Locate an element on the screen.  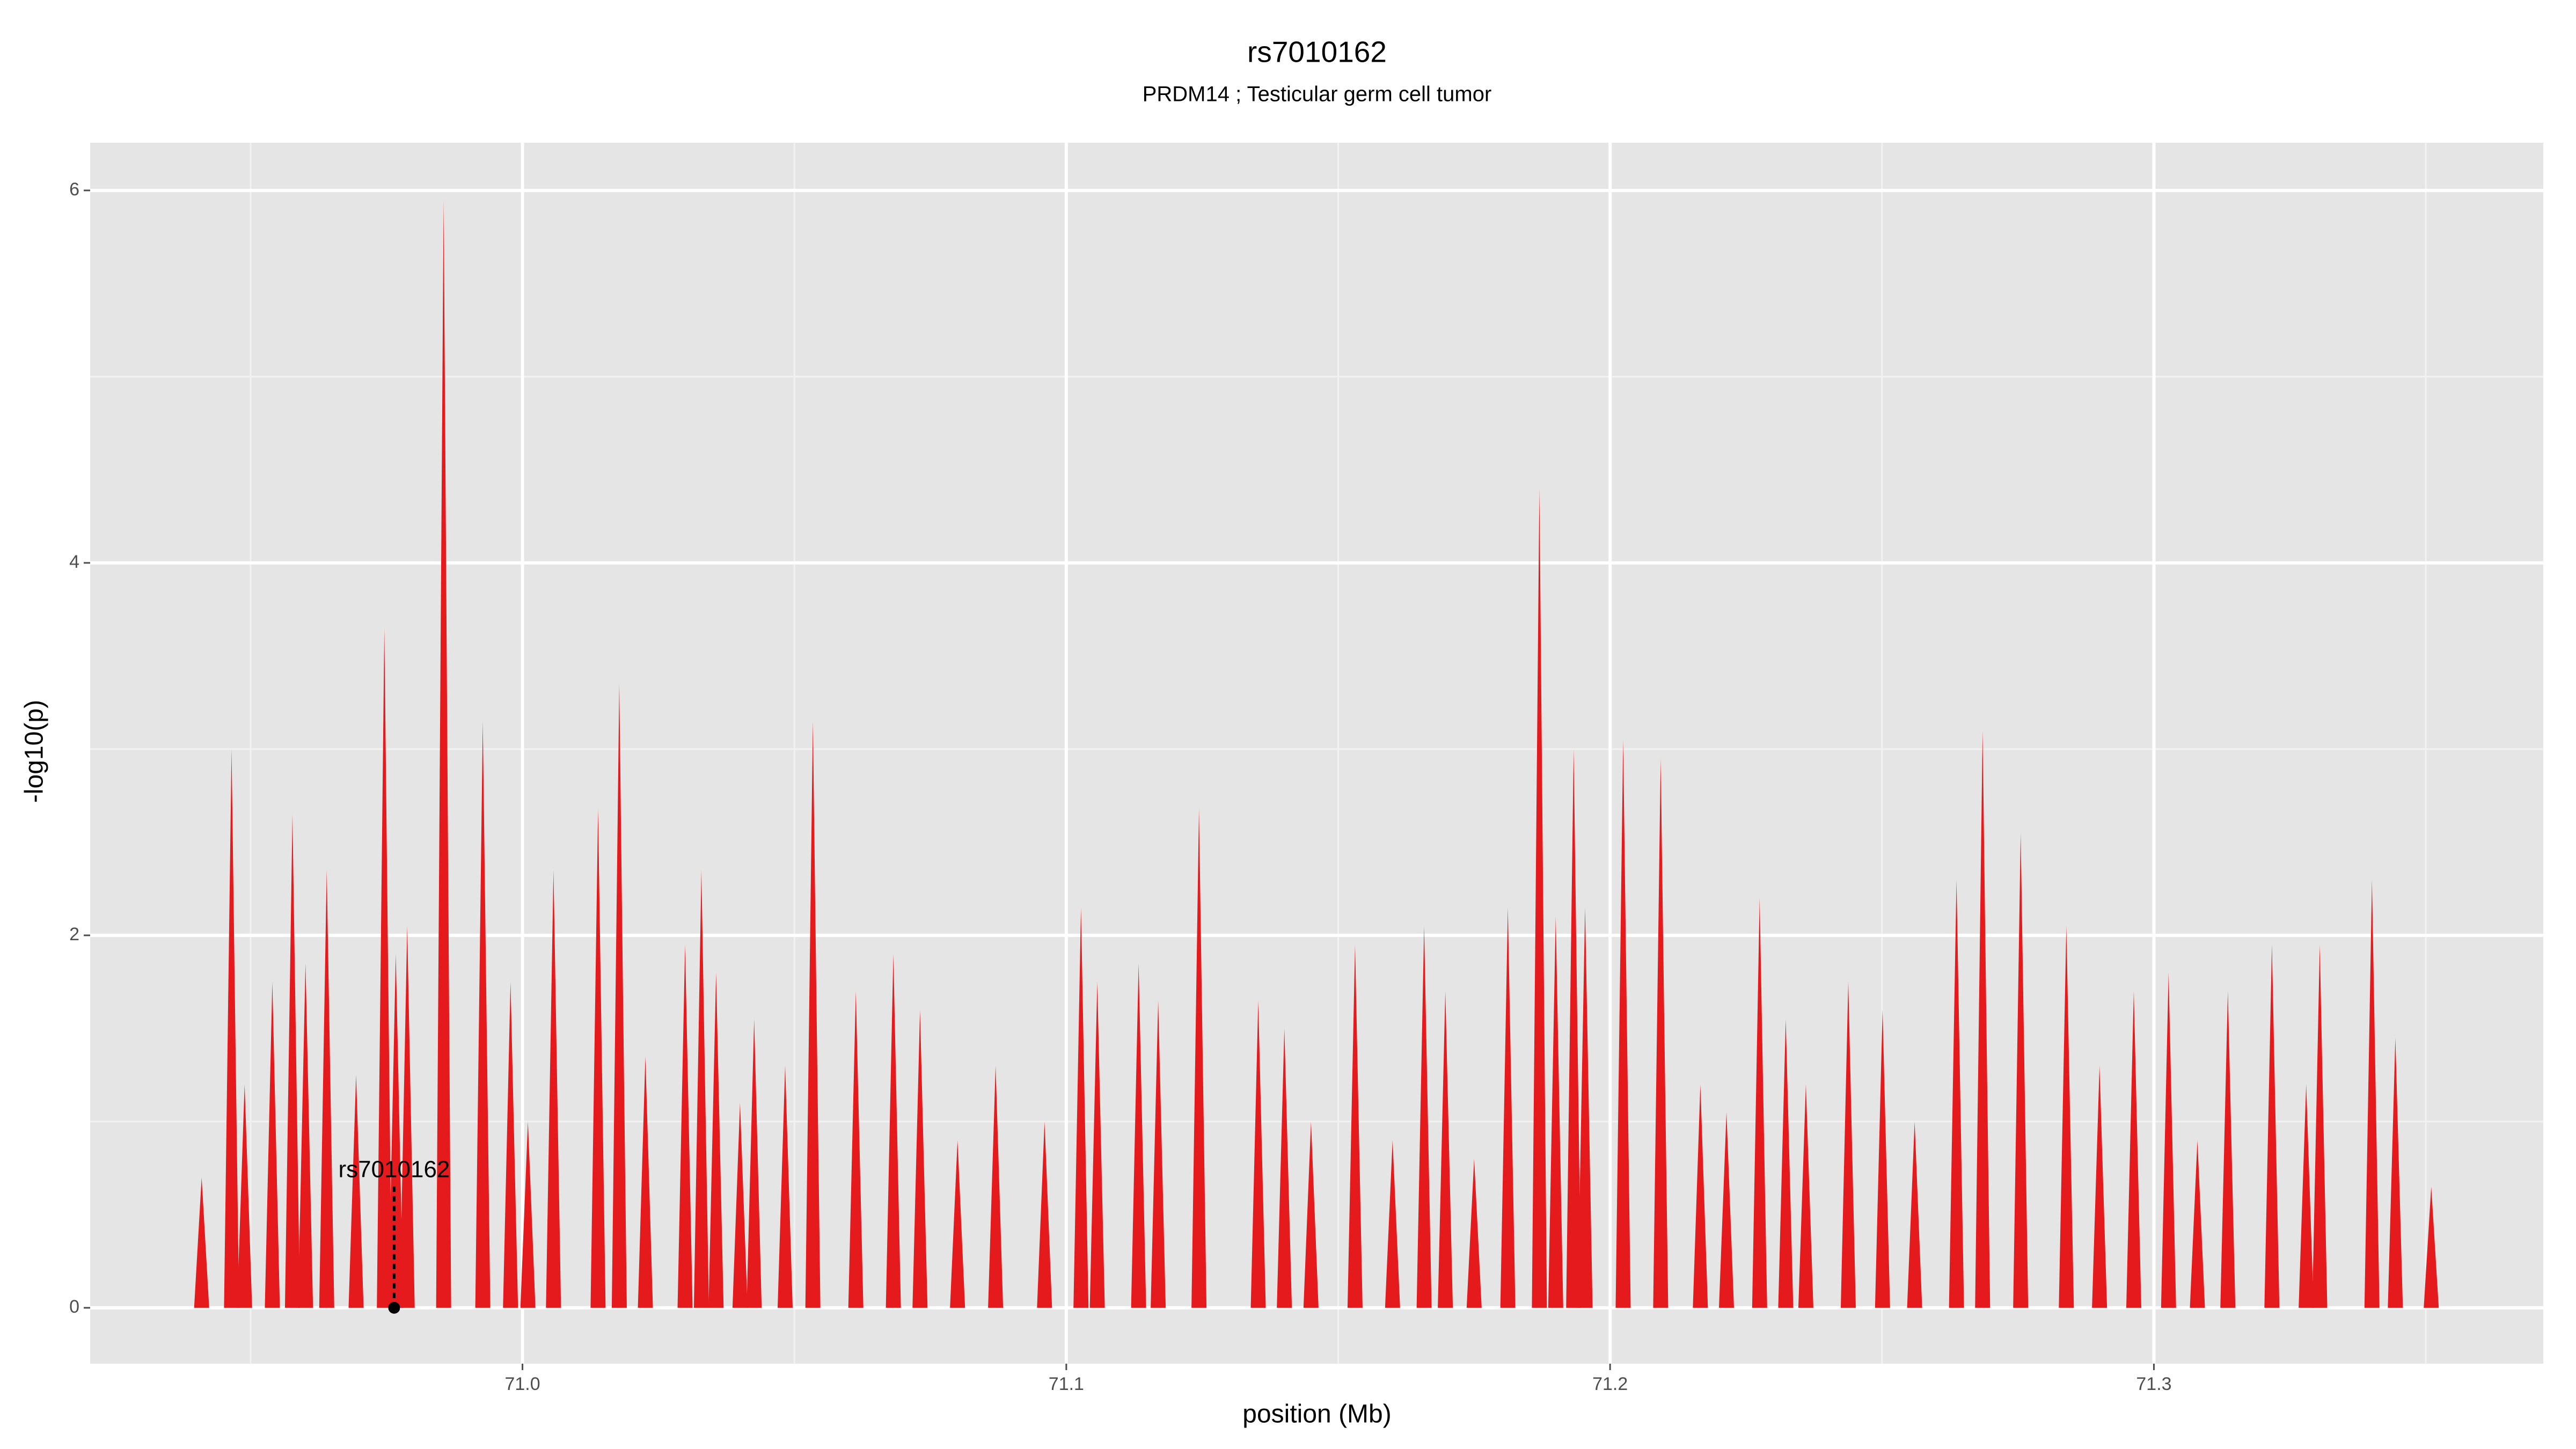
x-tick-label: 71.1 is located at coordinates (1066, 1384).